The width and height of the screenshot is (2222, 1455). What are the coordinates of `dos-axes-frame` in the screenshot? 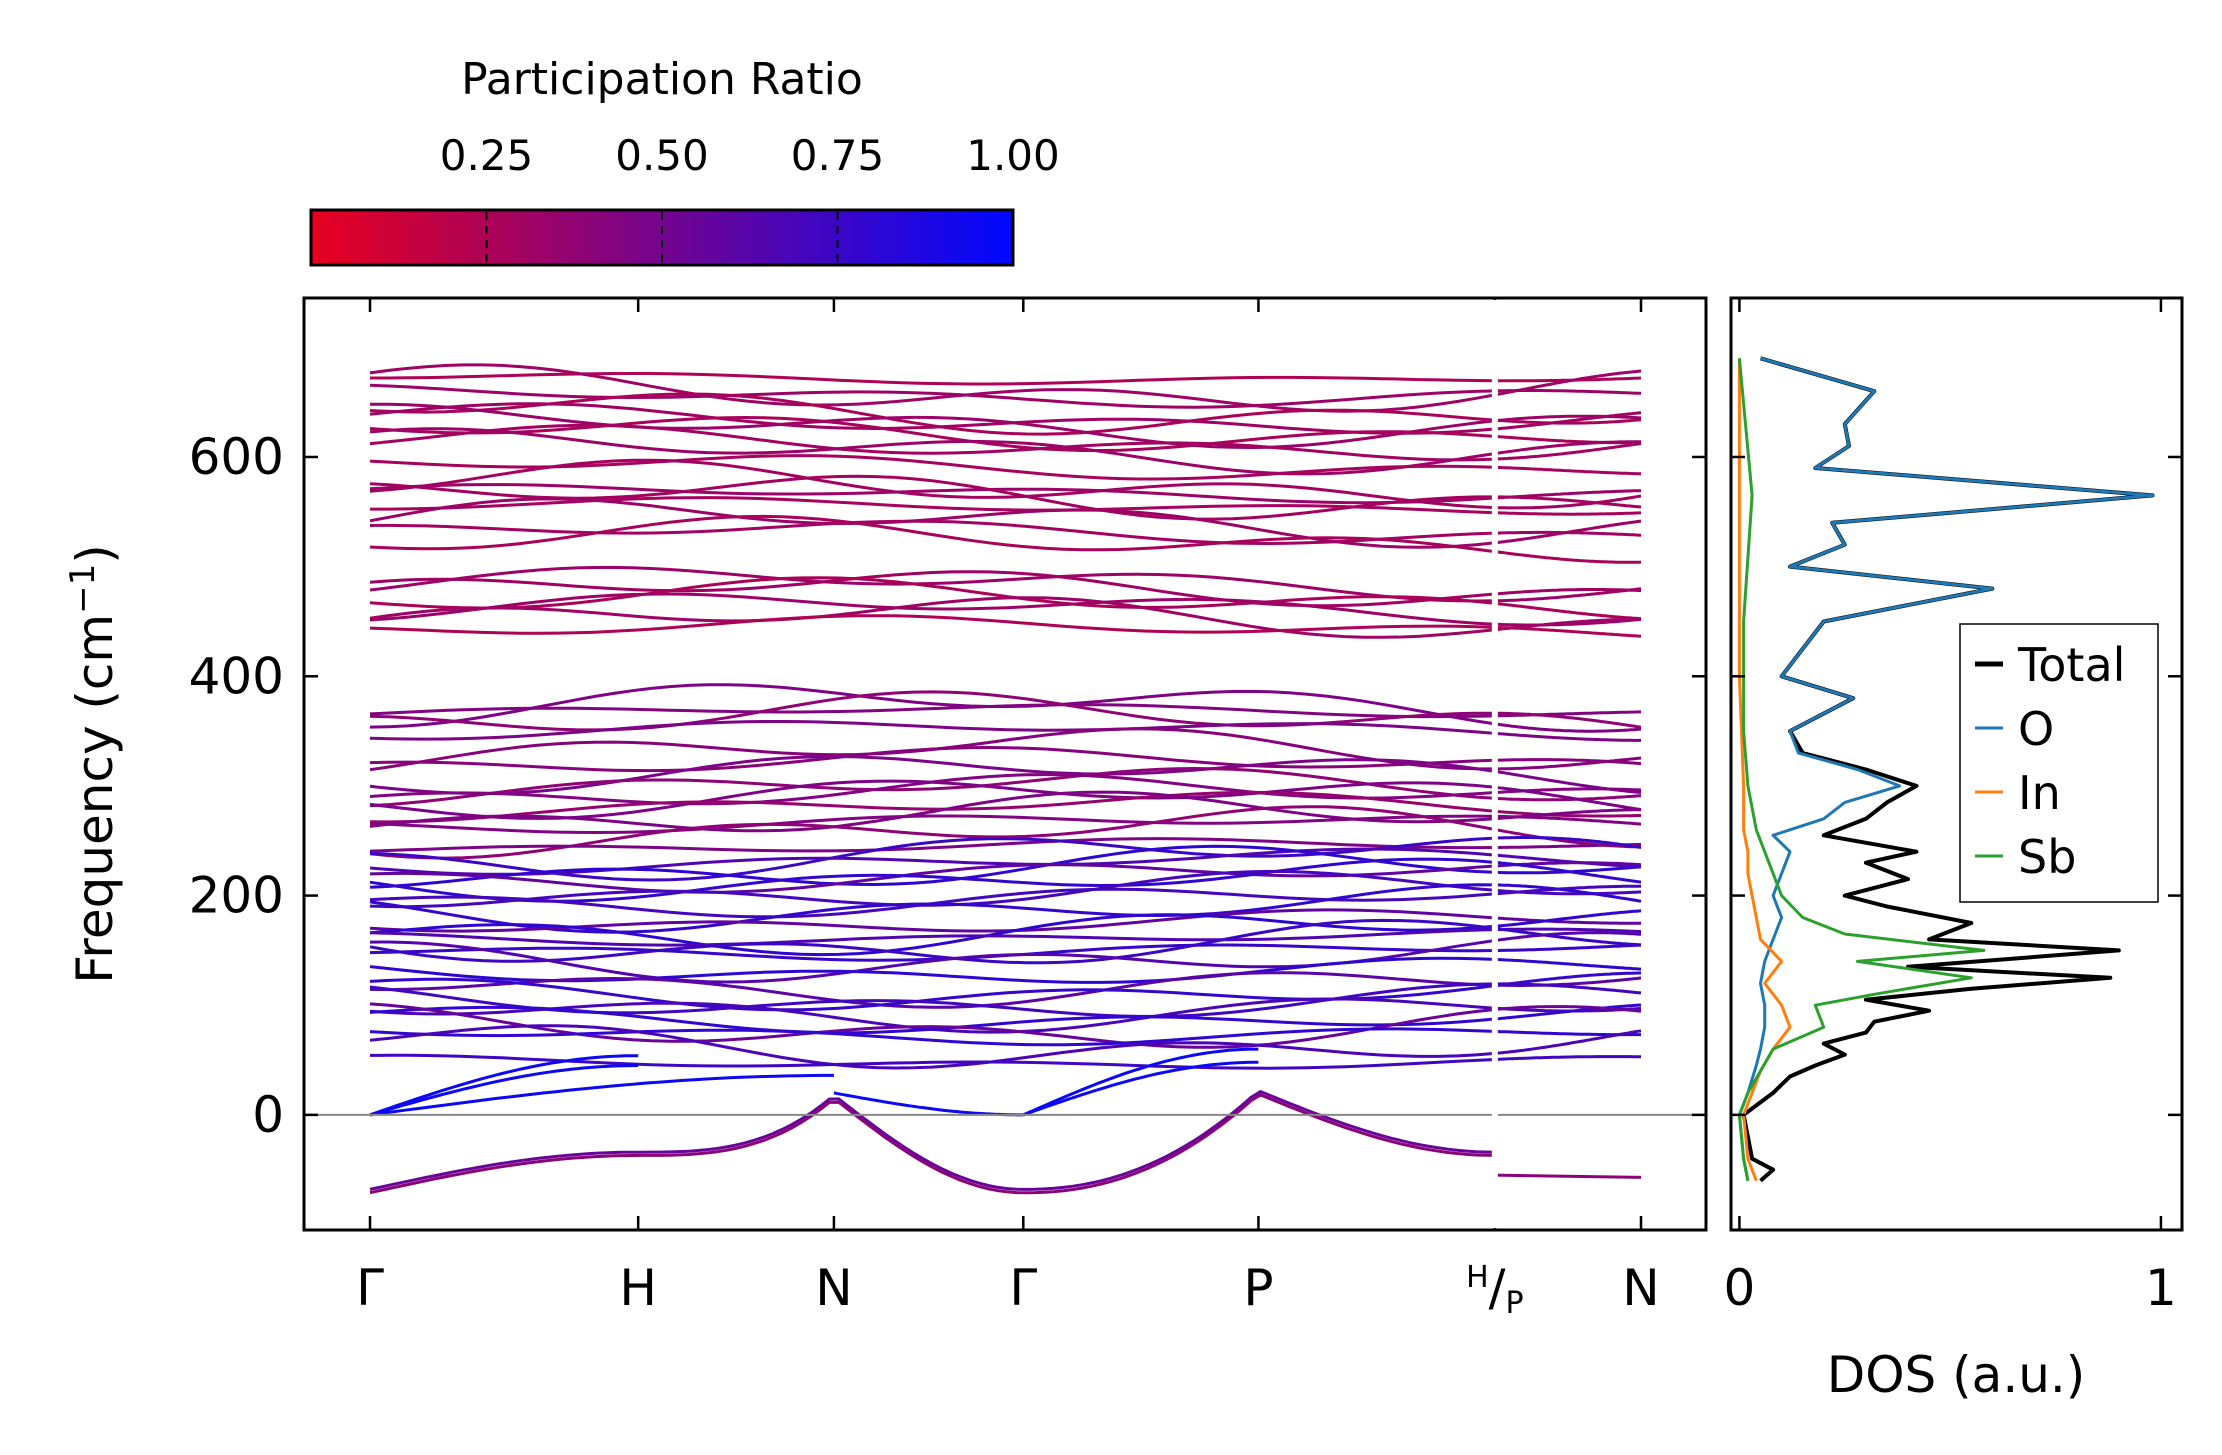 It's located at (1956, 764).